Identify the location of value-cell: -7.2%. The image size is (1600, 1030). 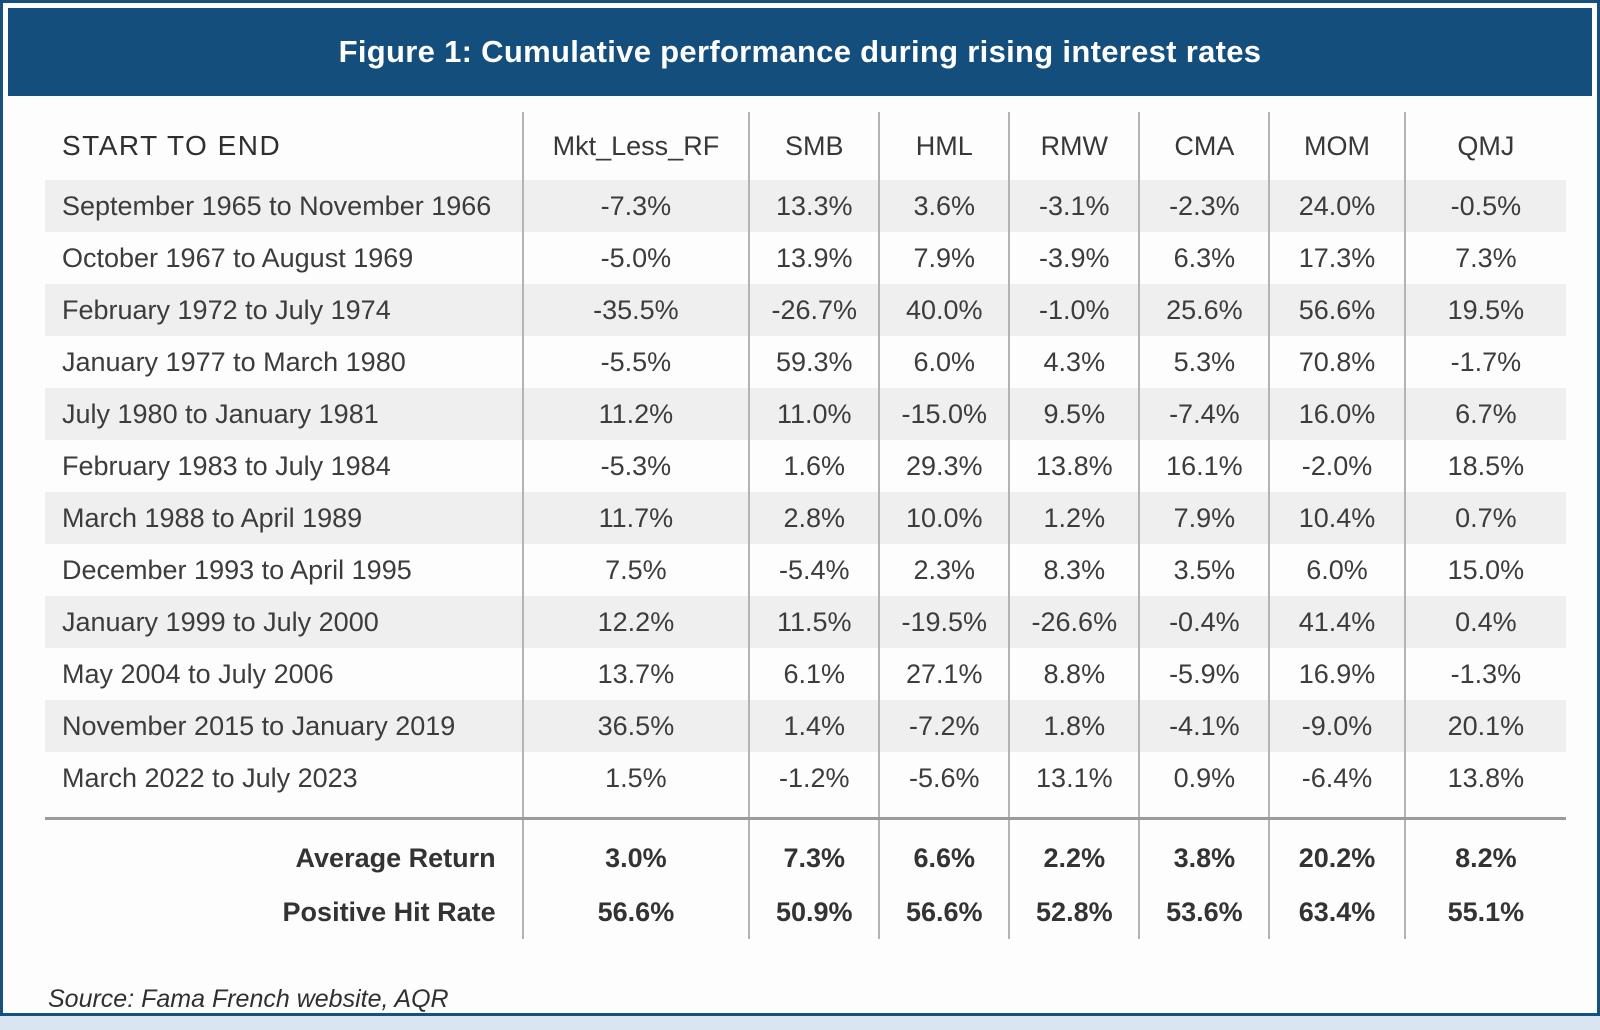
(944, 726).